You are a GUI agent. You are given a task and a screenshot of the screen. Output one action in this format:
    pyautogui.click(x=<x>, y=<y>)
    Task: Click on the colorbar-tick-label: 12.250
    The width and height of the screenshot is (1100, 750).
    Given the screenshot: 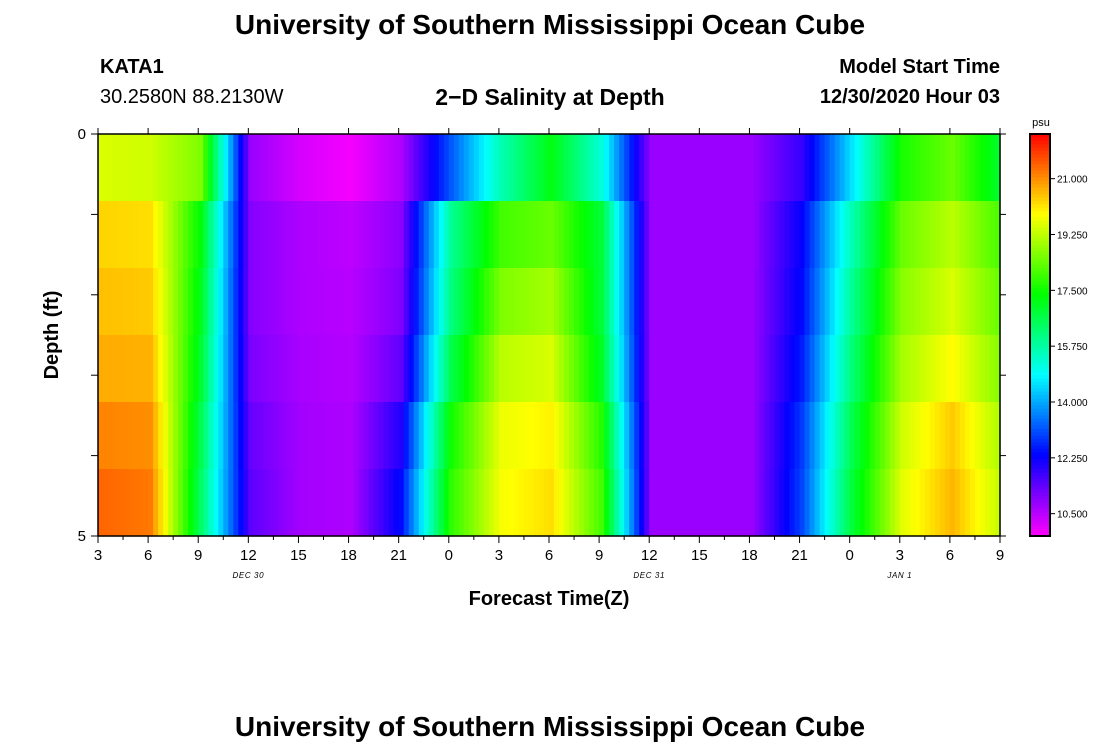 What is the action you would take?
    pyautogui.click(x=1072, y=459)
    